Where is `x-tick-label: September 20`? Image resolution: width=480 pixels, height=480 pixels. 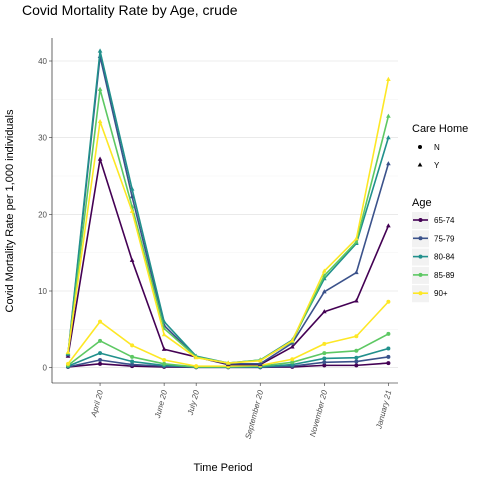
x-tick-label: September 20 is located at coordinates (254, 414).